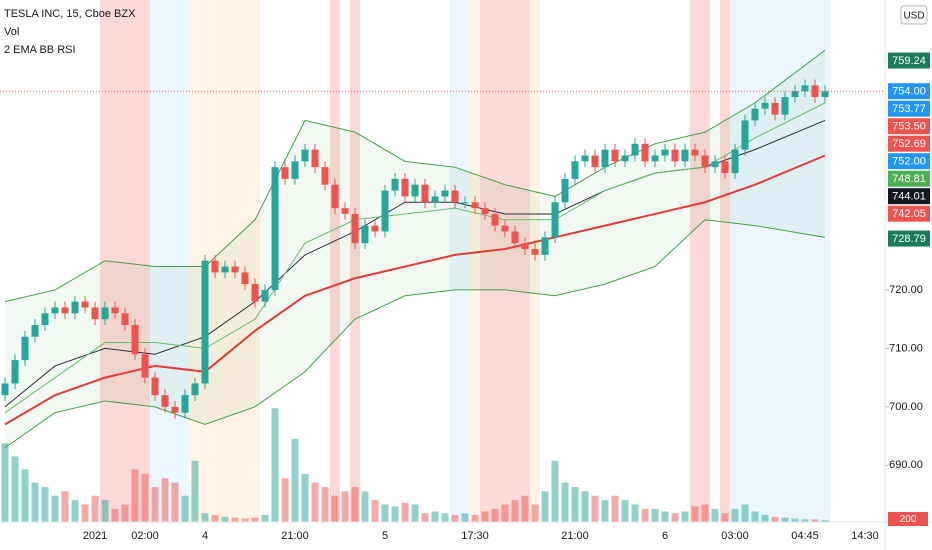 The width and height of the screenshot is (932, 550). I want to click on legend-item: Vol, so click(11, 32).